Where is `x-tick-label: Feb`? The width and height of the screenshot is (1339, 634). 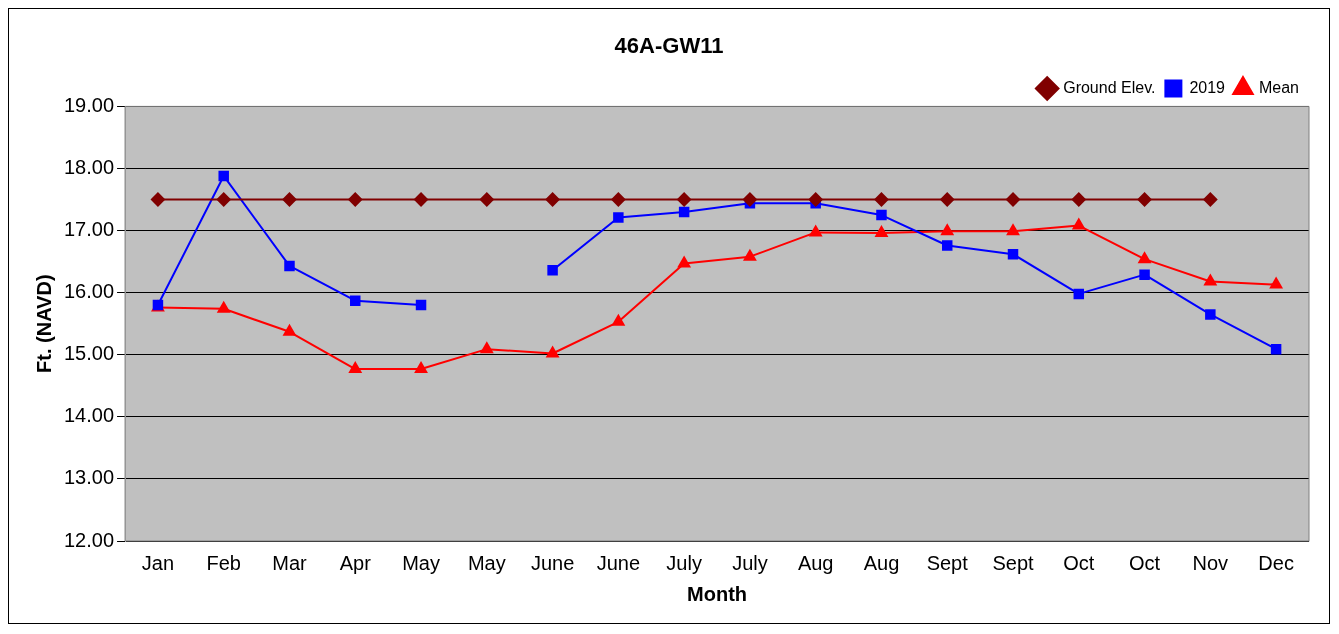 x-tick-label: Feb is located at coordinates (223, 562).